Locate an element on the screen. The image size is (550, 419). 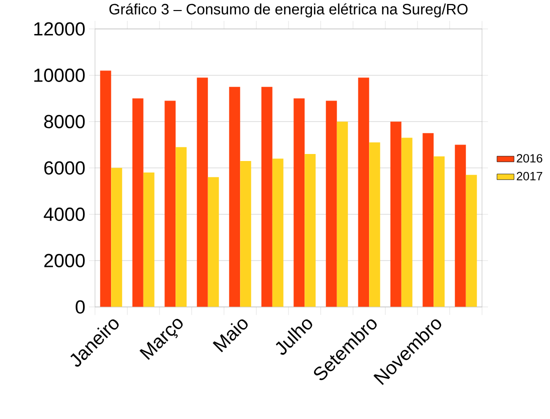
y-tick-label: 0 is located at coordinates (80, 307).